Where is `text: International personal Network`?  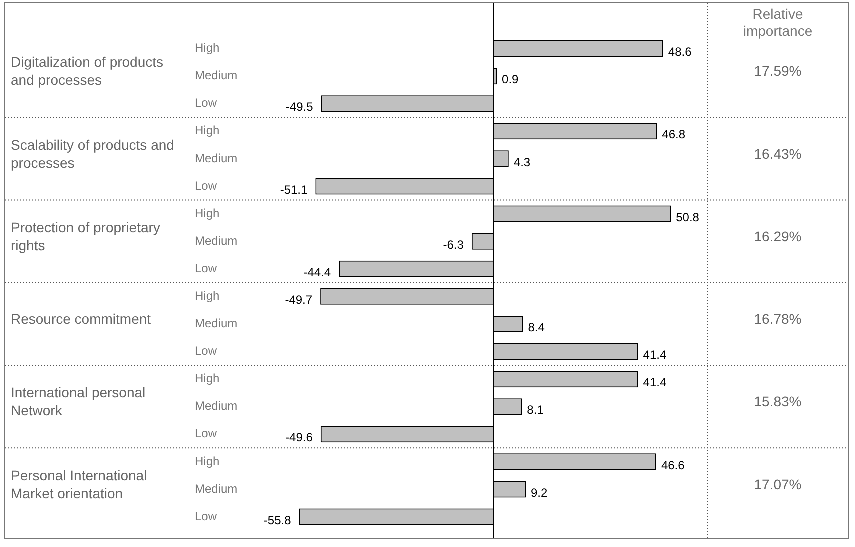 text: International personal Network is located at coordinates (78, 401).